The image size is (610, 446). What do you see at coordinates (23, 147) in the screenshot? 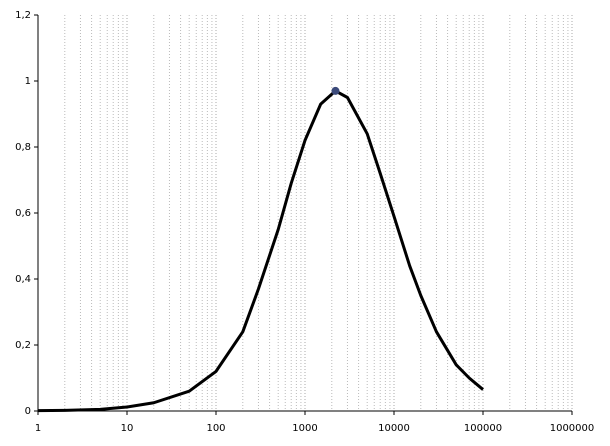
I see `y-tick-label: 0,8` at bounding box center [23, 147].